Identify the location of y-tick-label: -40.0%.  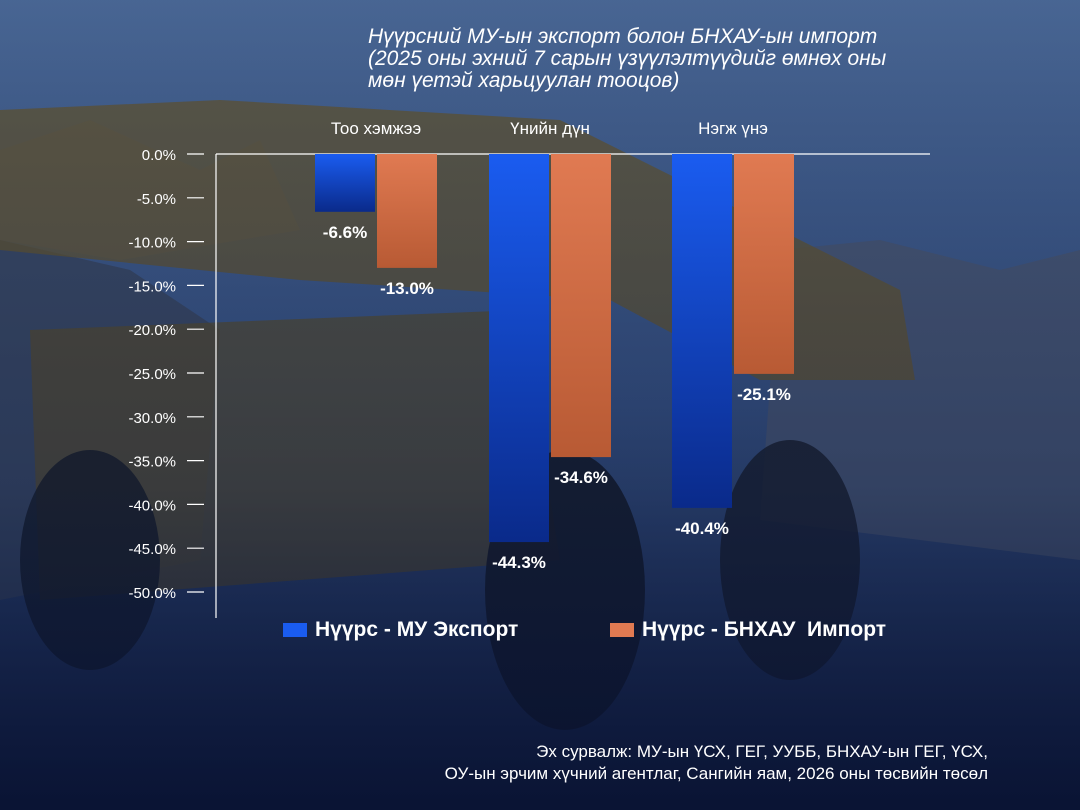
(152, 505).